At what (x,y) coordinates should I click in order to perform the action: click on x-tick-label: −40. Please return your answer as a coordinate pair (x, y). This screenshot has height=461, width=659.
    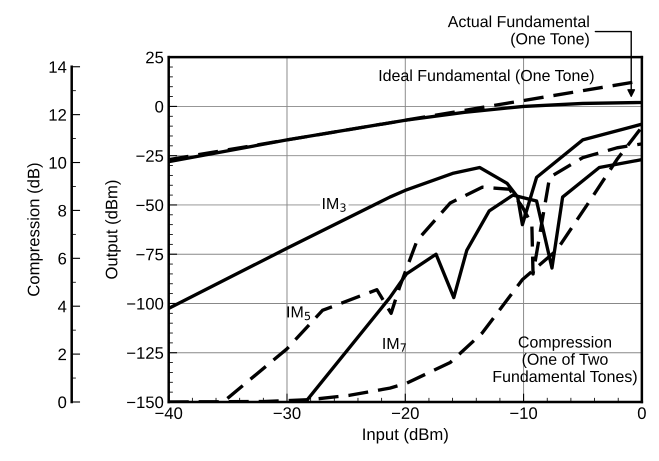
    Looking at the image, I should click on (168, 413).